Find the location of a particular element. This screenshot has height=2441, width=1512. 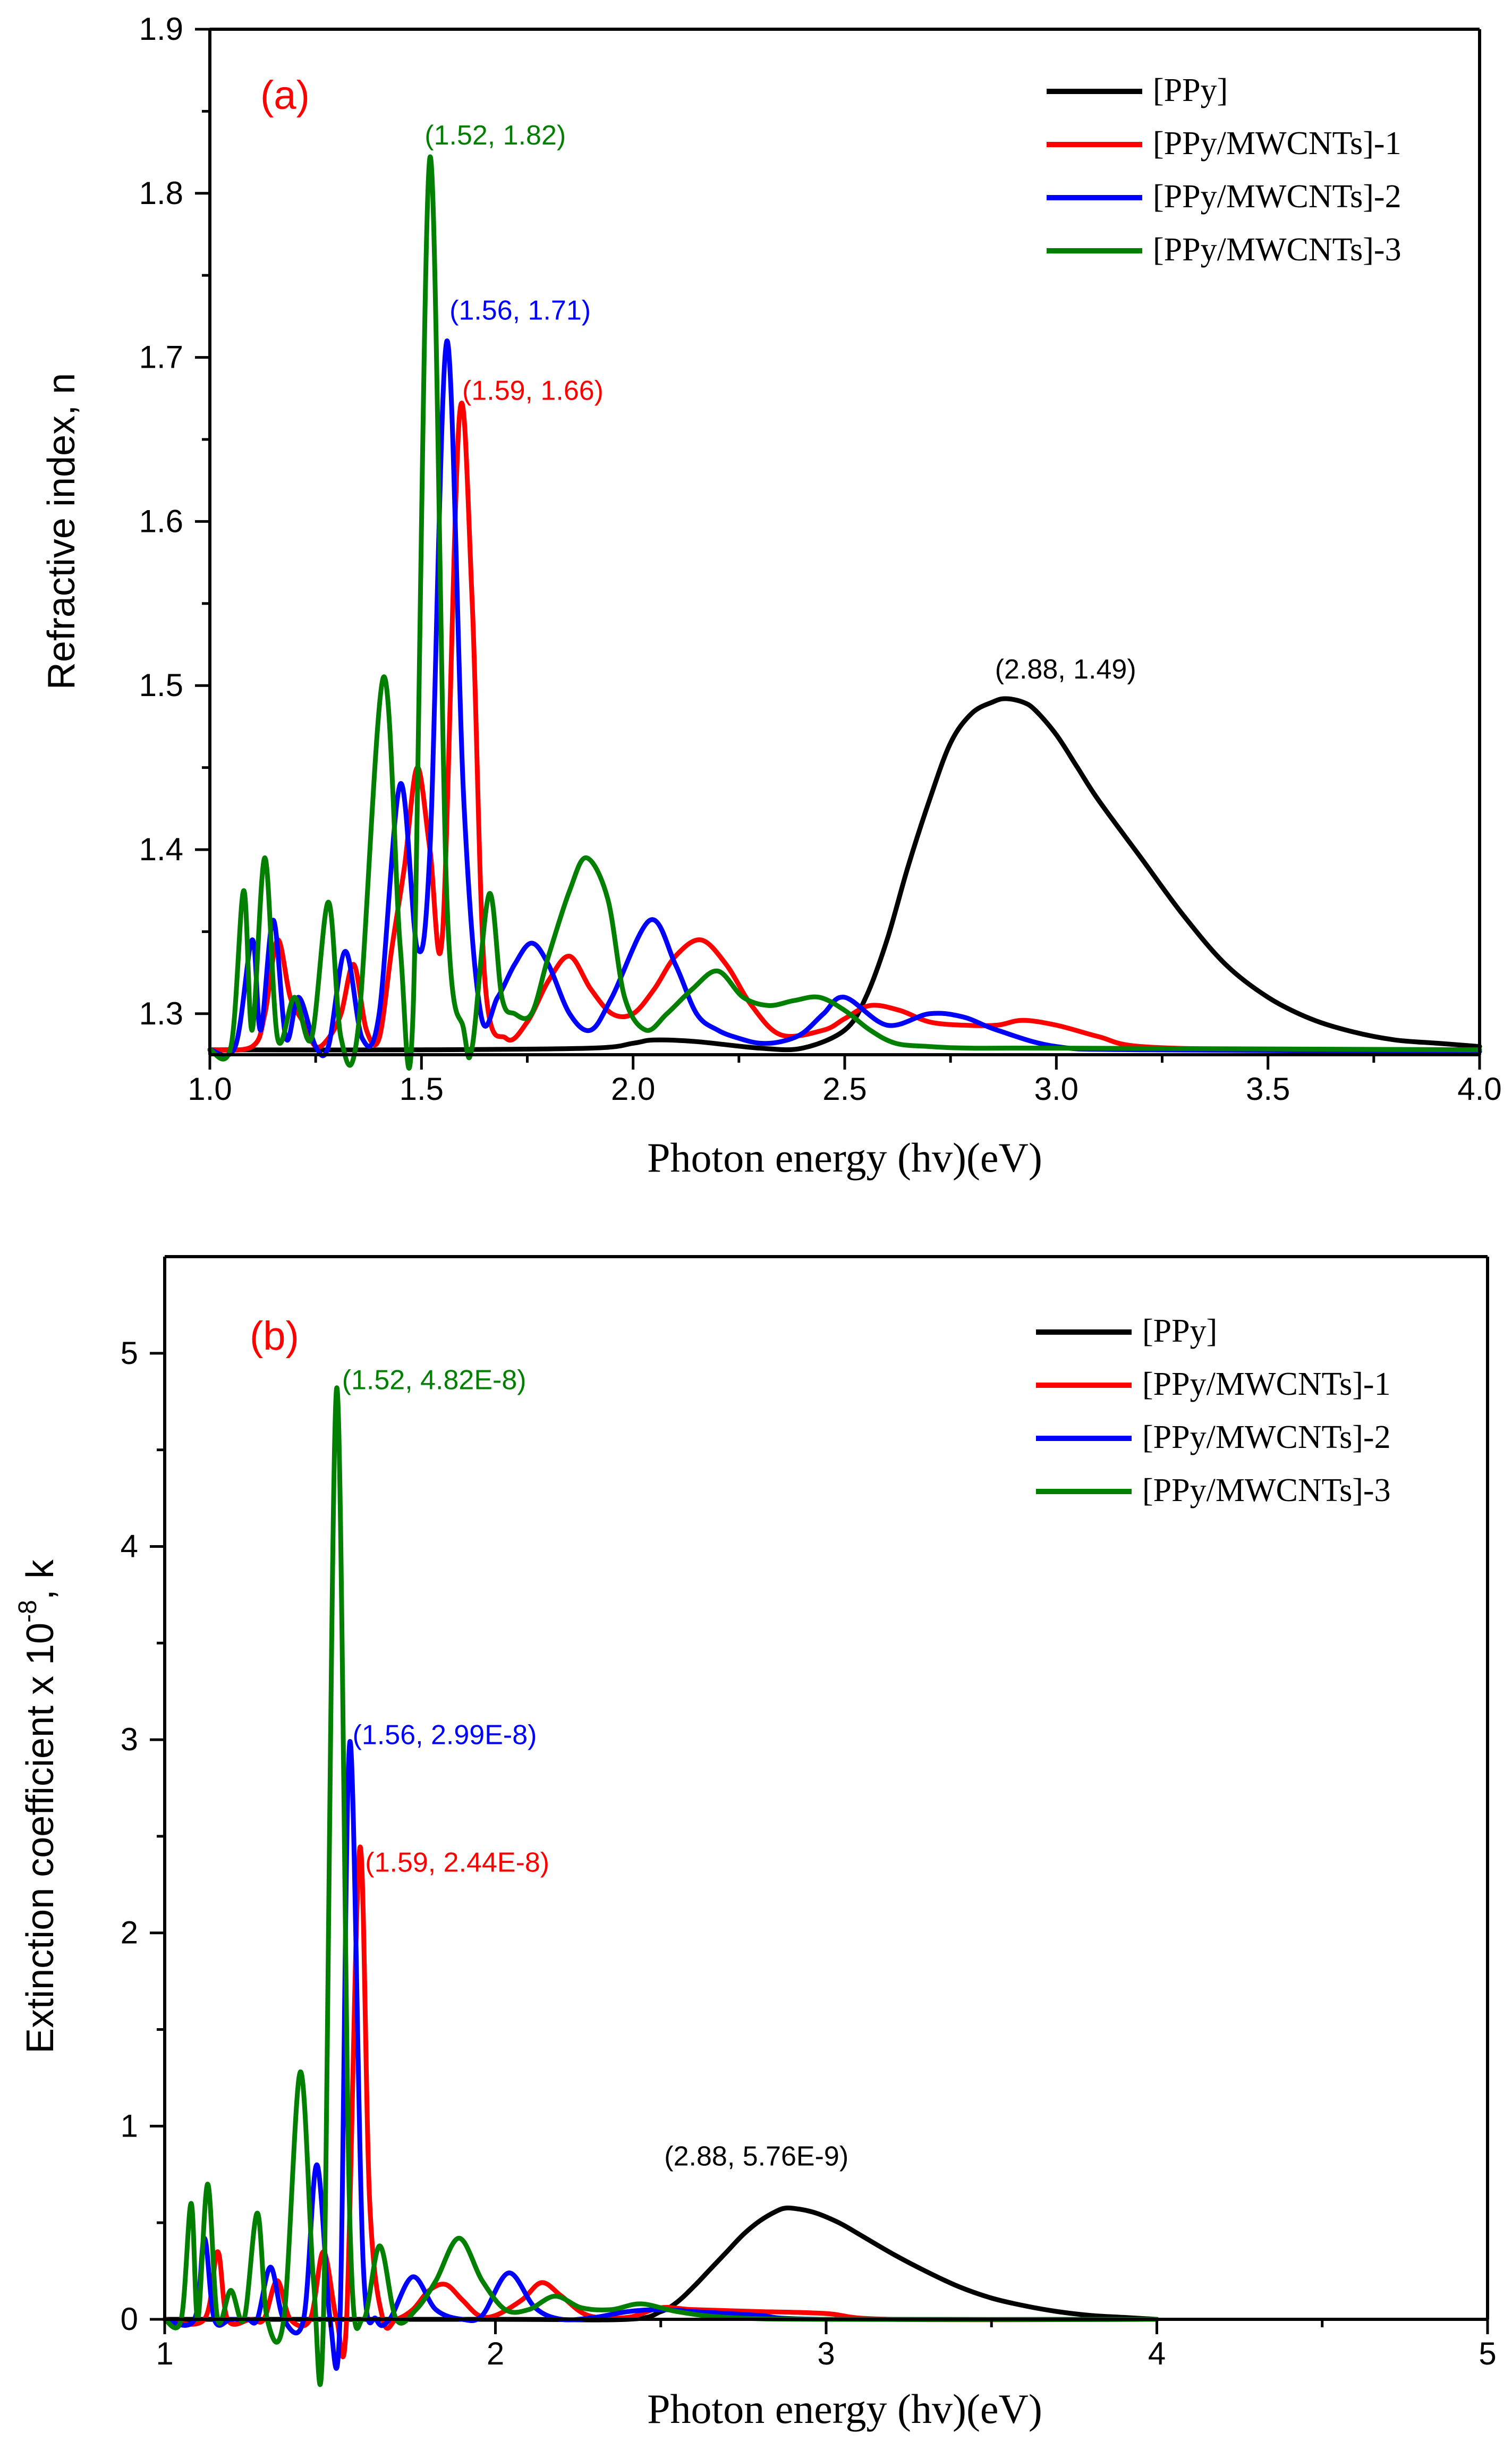

a-x-tick-label: 2.5 is located at coordinates (844, 1089).